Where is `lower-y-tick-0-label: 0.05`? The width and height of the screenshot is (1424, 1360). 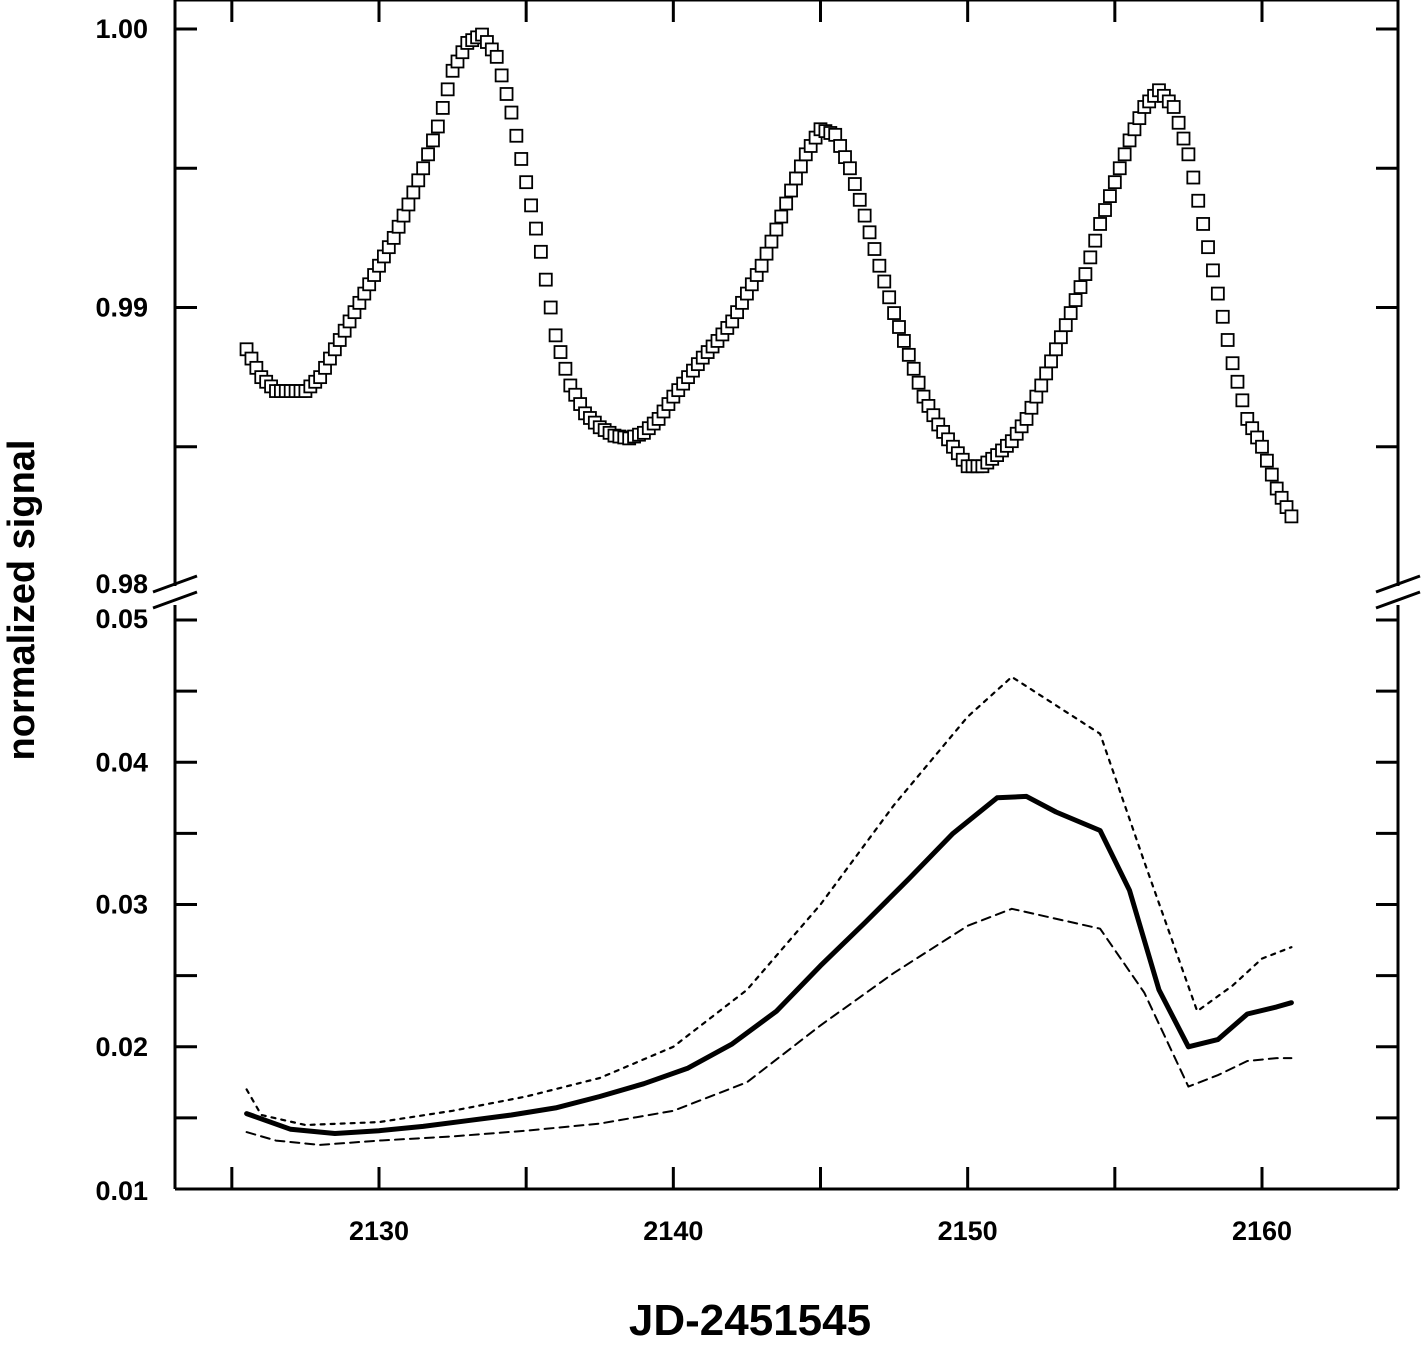 lower-y-tick-0-label: 0.05 is located at coordinates (121, 619).